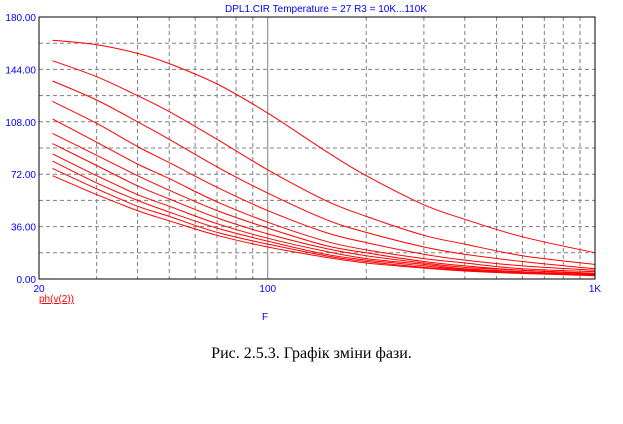 This screenshot has width=623, height=424. Describe the element at coordinates (56, 299) in the screenshot. I see `legend-label: ph(v(2))` at that location.